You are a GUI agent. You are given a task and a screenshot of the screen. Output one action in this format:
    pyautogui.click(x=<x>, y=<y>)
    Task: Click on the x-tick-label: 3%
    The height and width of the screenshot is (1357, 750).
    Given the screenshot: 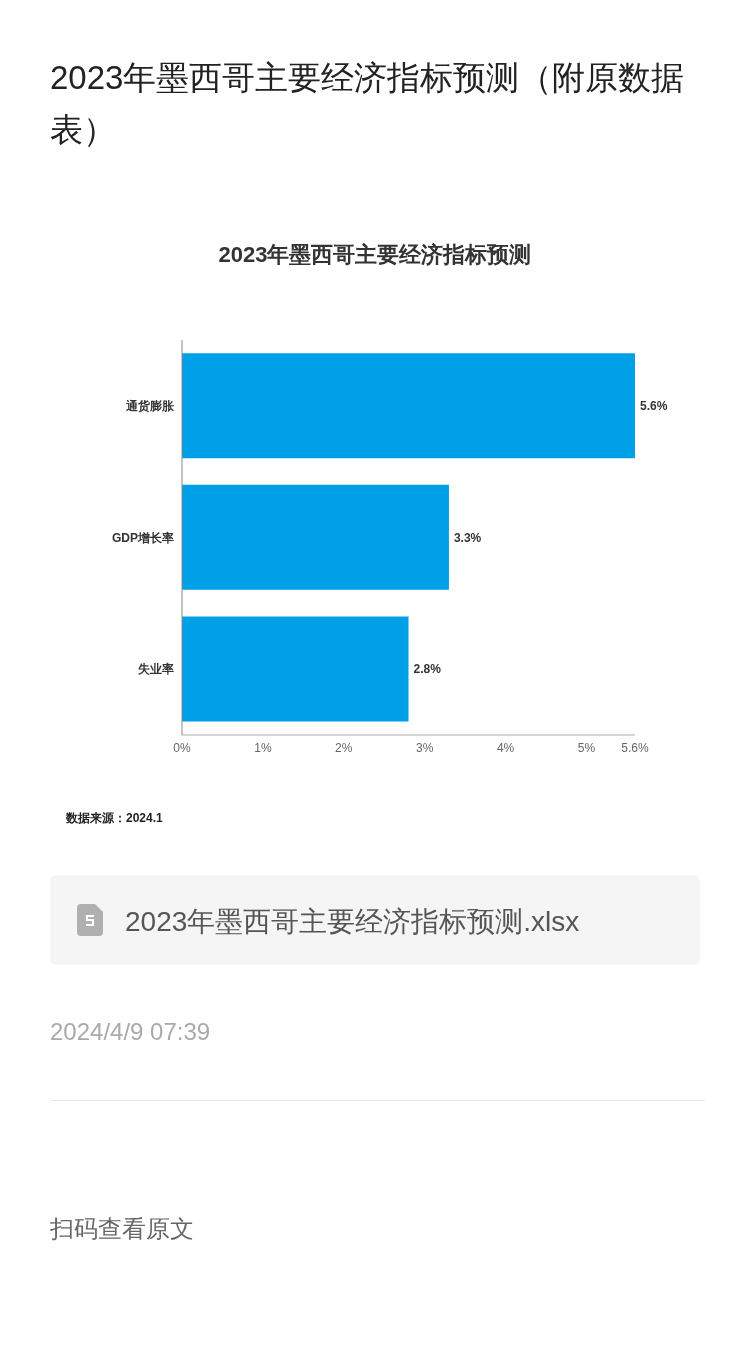 What is the action you would take?
    pyautogui.click(x=425, y=747)
    